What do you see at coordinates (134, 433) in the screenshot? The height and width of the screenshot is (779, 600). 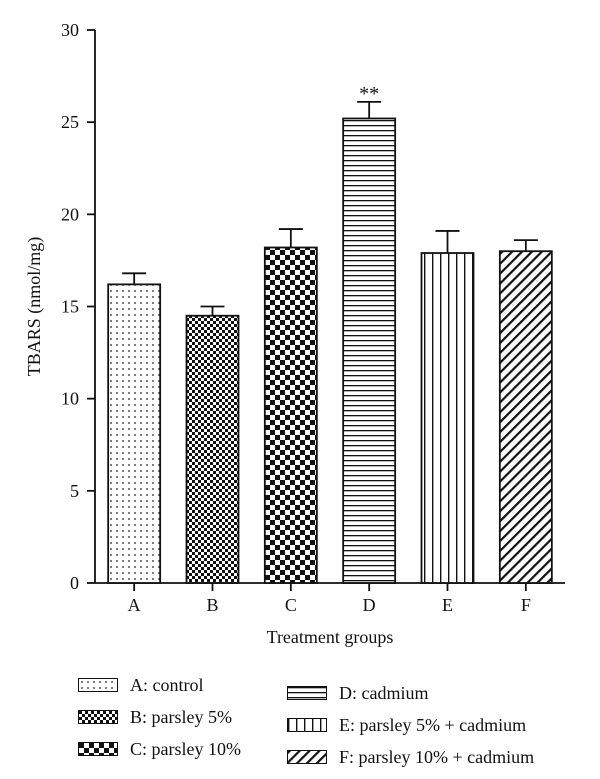 I see `bar-A` at bounding box center [134, 433].